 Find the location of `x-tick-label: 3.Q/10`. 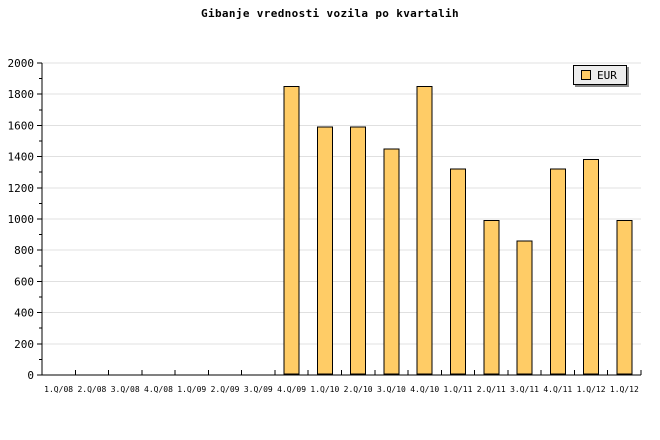

x-tick-label: 3.Q/10 is located at coordinates (391, 389).